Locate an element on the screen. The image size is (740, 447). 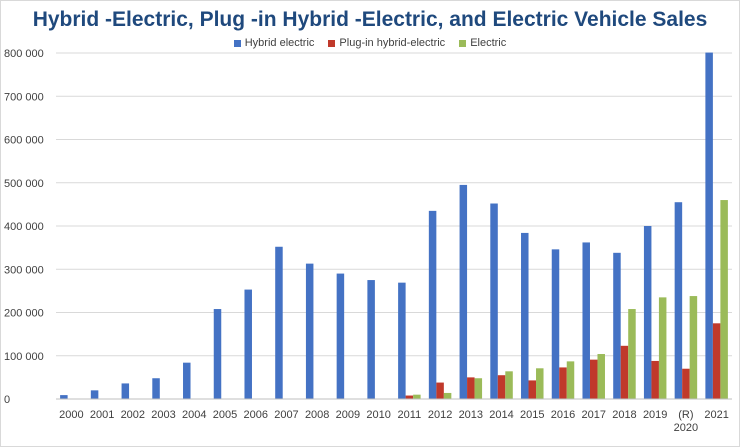
x-tick-label: 2011 is located at coordinates (410, 415).